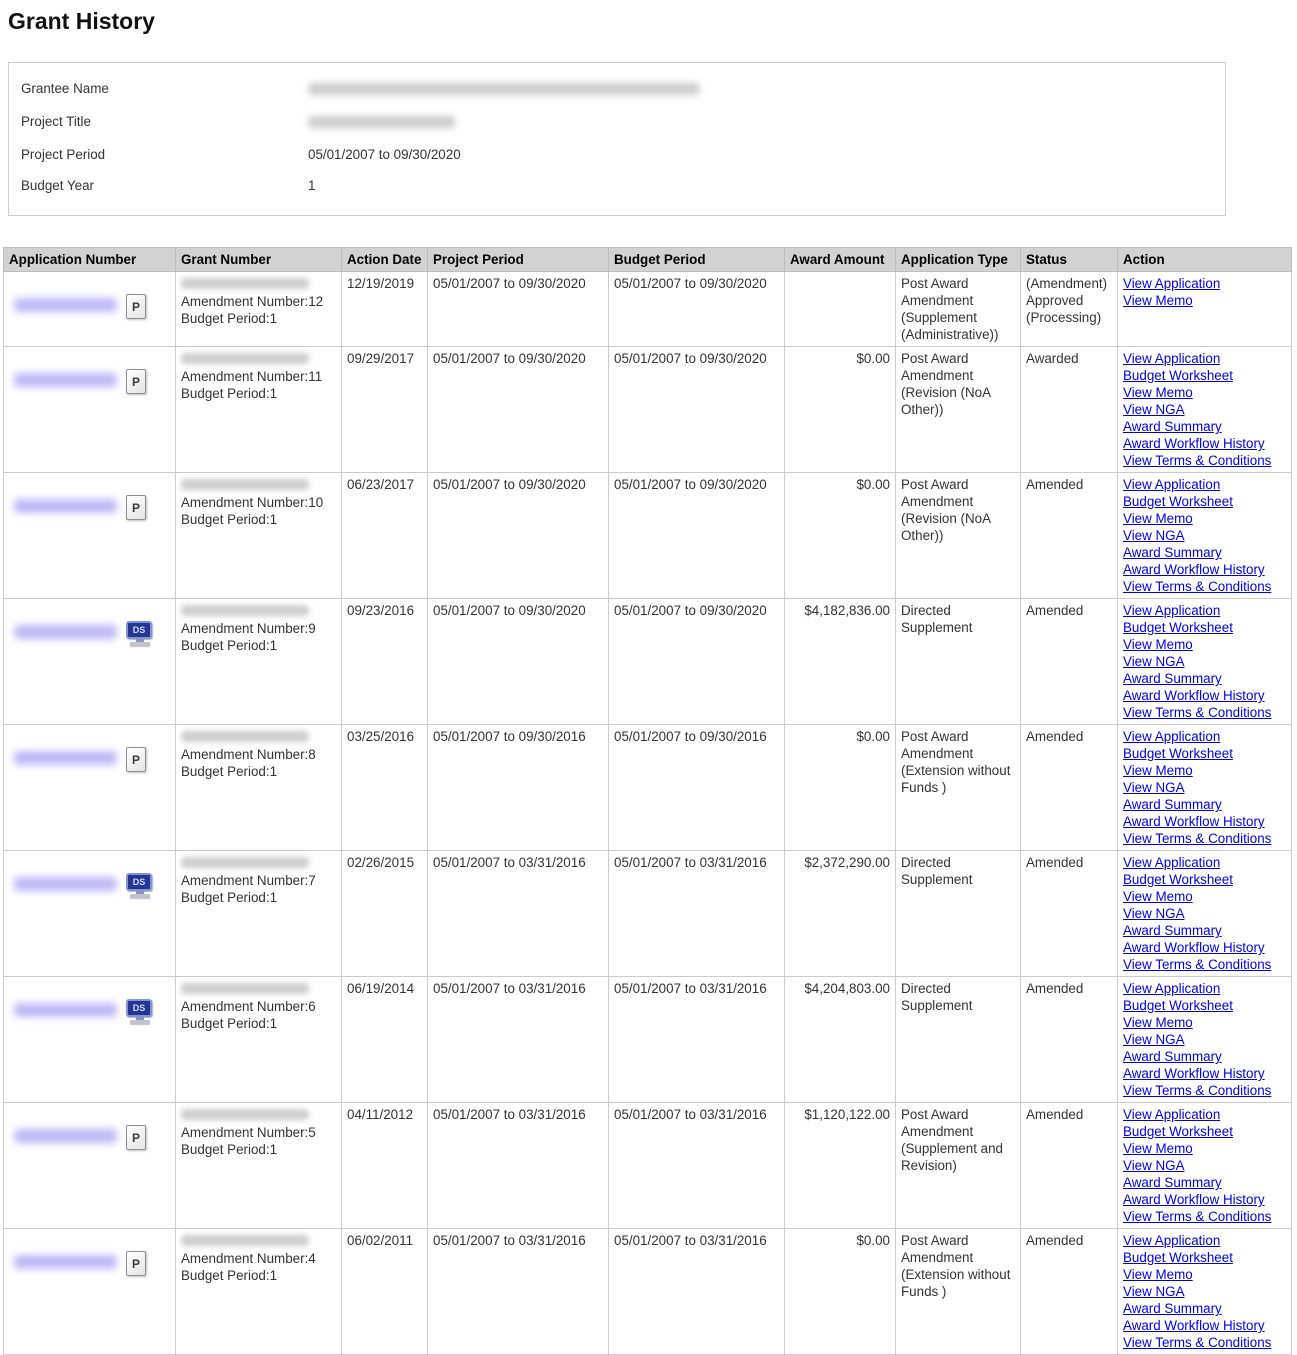 The image size is (1297, 1355). I want to click on grantee-name-label: Grantee Name, so click(65, 88).